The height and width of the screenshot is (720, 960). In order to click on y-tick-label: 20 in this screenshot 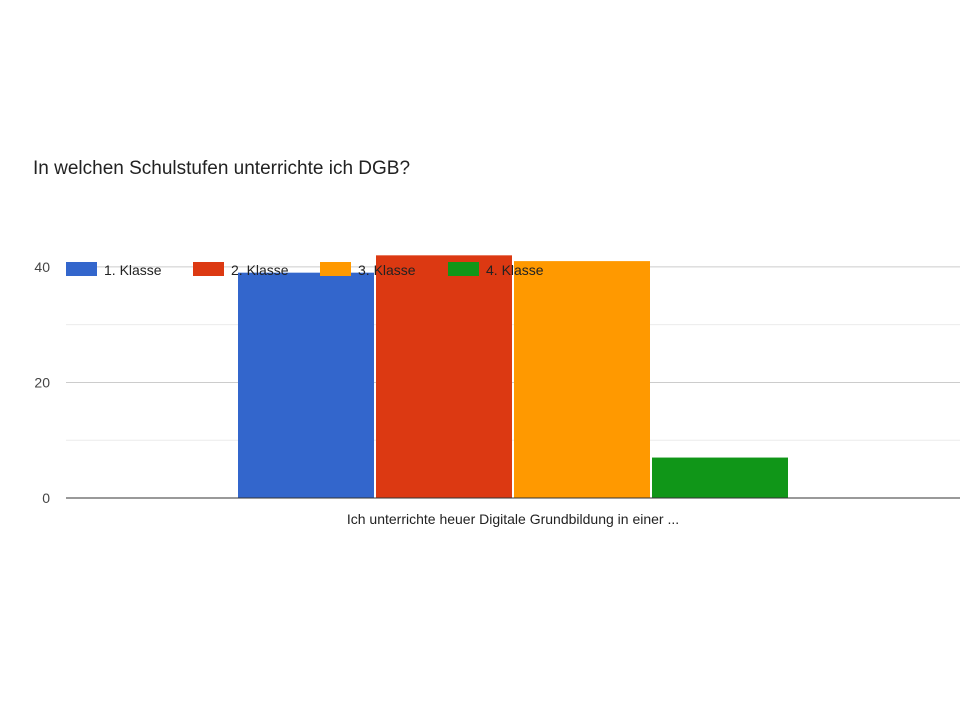, I will do `click(42, 382)`.